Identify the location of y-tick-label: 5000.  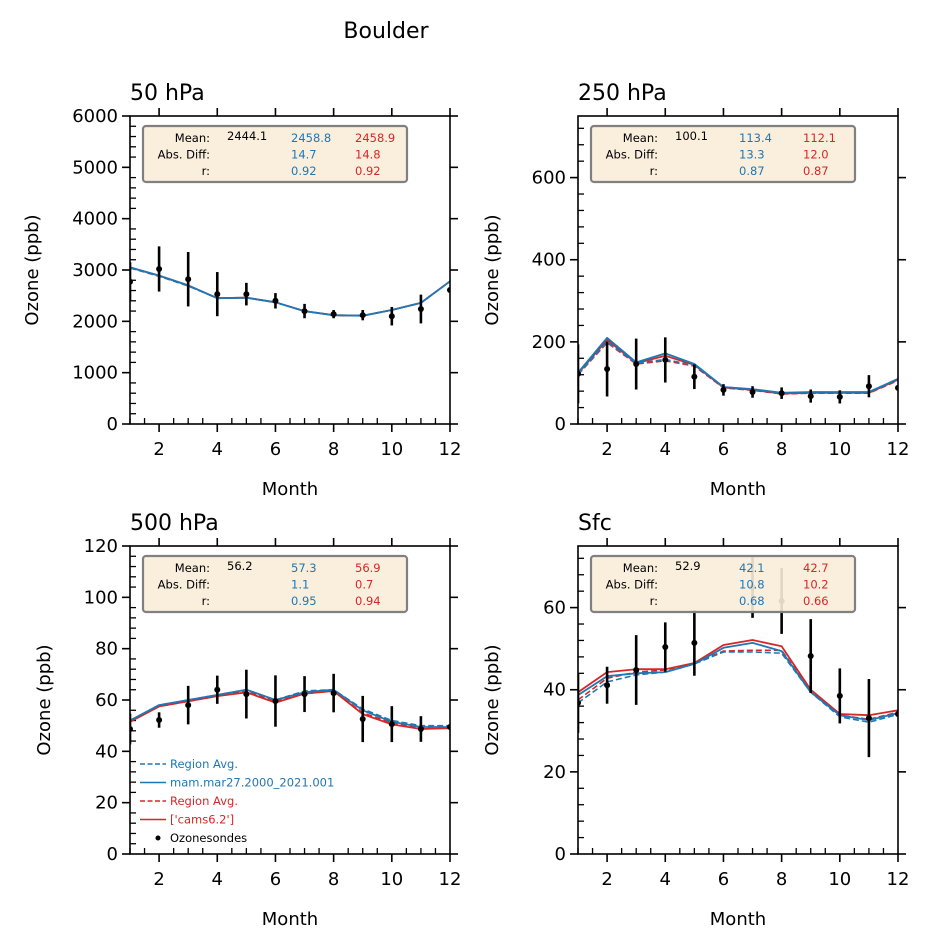
(95, 167).